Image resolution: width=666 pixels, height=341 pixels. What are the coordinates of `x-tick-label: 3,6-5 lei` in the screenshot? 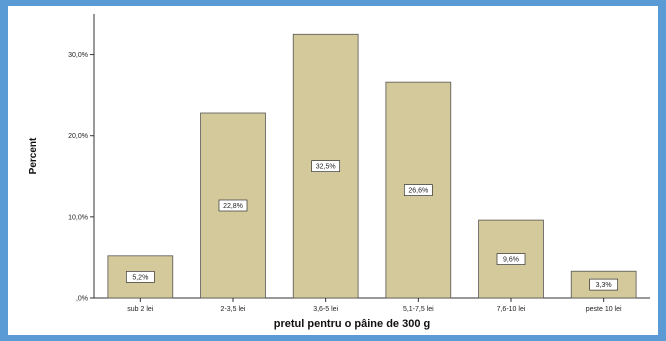 It's located at (325, 309).